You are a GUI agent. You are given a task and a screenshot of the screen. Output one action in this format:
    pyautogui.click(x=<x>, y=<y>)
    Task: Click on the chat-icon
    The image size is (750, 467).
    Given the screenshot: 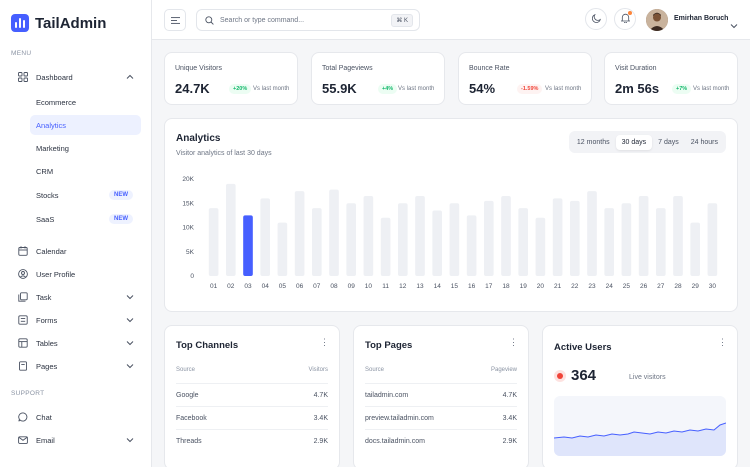 What is the action you would take?
    pyautogui.click(x=23, y=417)
    